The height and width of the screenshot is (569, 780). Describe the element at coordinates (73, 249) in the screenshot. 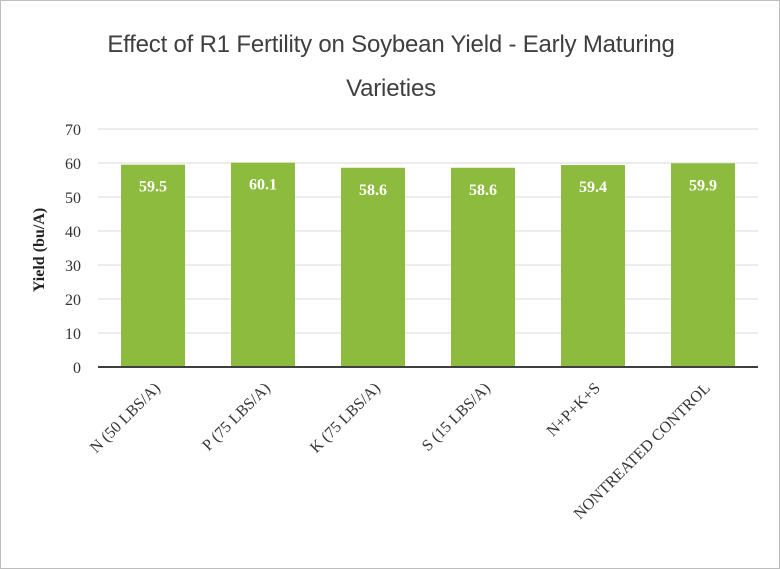

I see `y-axis-ticks: 0 10 20 30 40 50 60 70` at that location.